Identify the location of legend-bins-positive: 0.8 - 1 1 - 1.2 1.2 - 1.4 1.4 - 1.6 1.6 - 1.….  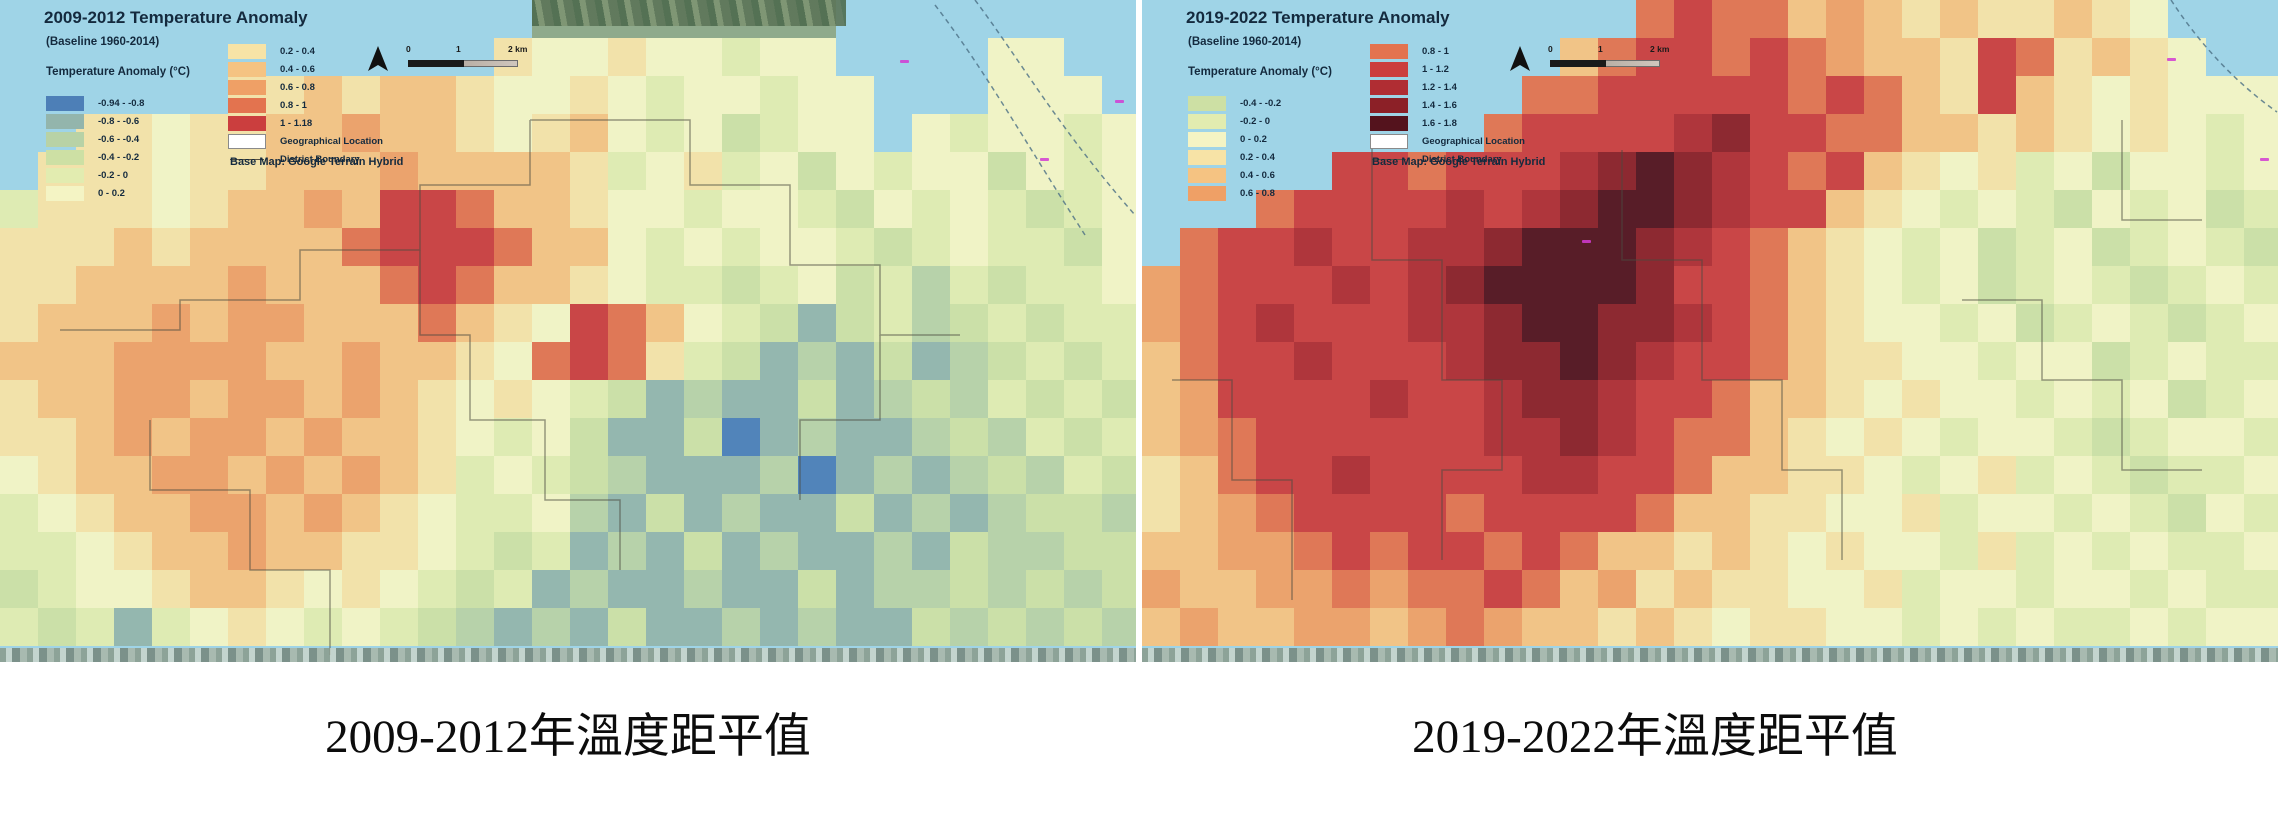
(1447, 105).